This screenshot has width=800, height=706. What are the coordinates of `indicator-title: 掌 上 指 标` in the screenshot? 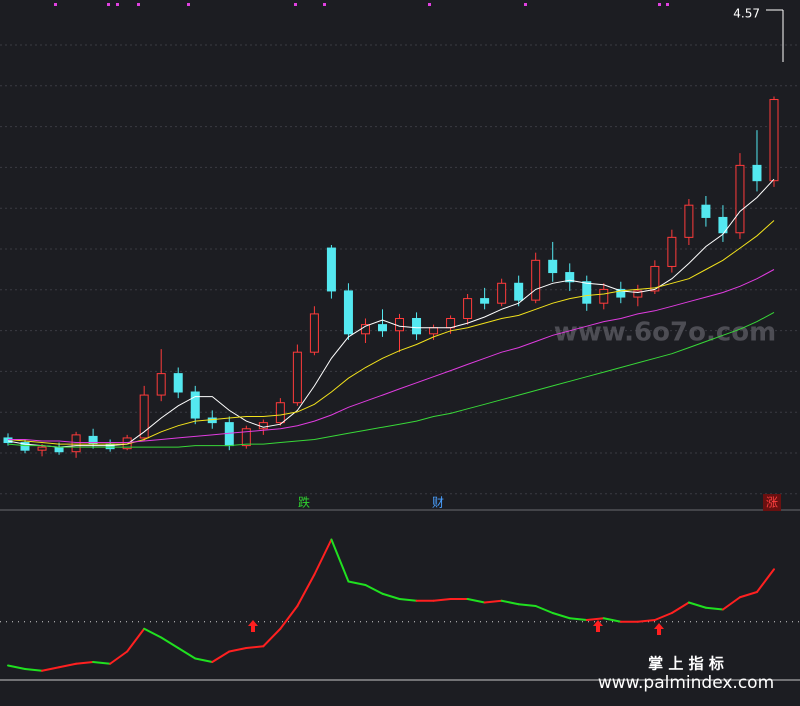 It's located at (686, 664).